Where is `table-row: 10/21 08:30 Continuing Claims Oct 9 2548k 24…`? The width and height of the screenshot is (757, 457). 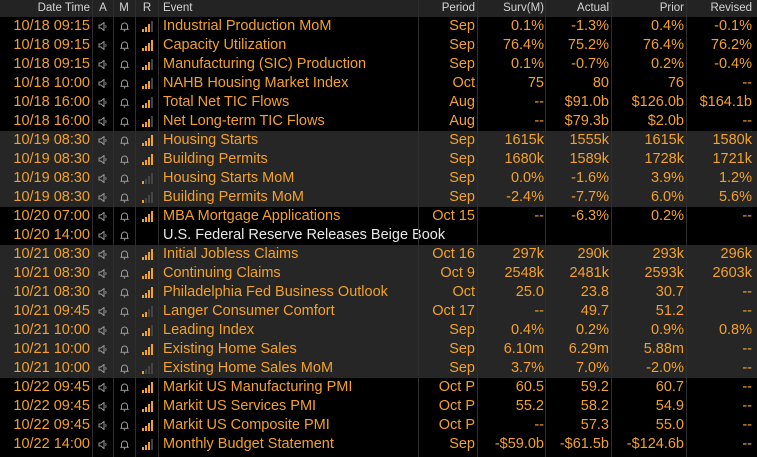
table-row: 10/21 08:30 Continuing Claims Oct 9 2548k 24… is located at coordinates (378, 273).